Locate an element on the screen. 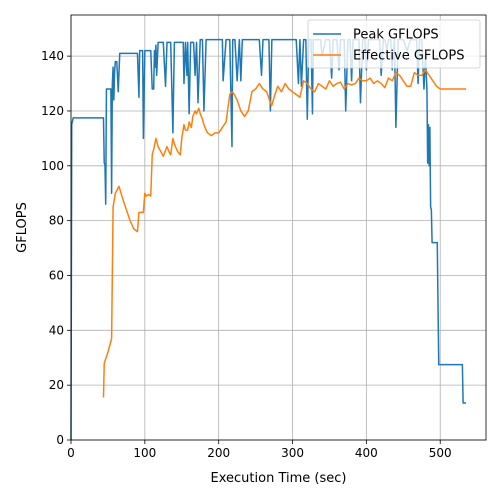  y-tick-label: 140 is located at coordinates (52, 56).